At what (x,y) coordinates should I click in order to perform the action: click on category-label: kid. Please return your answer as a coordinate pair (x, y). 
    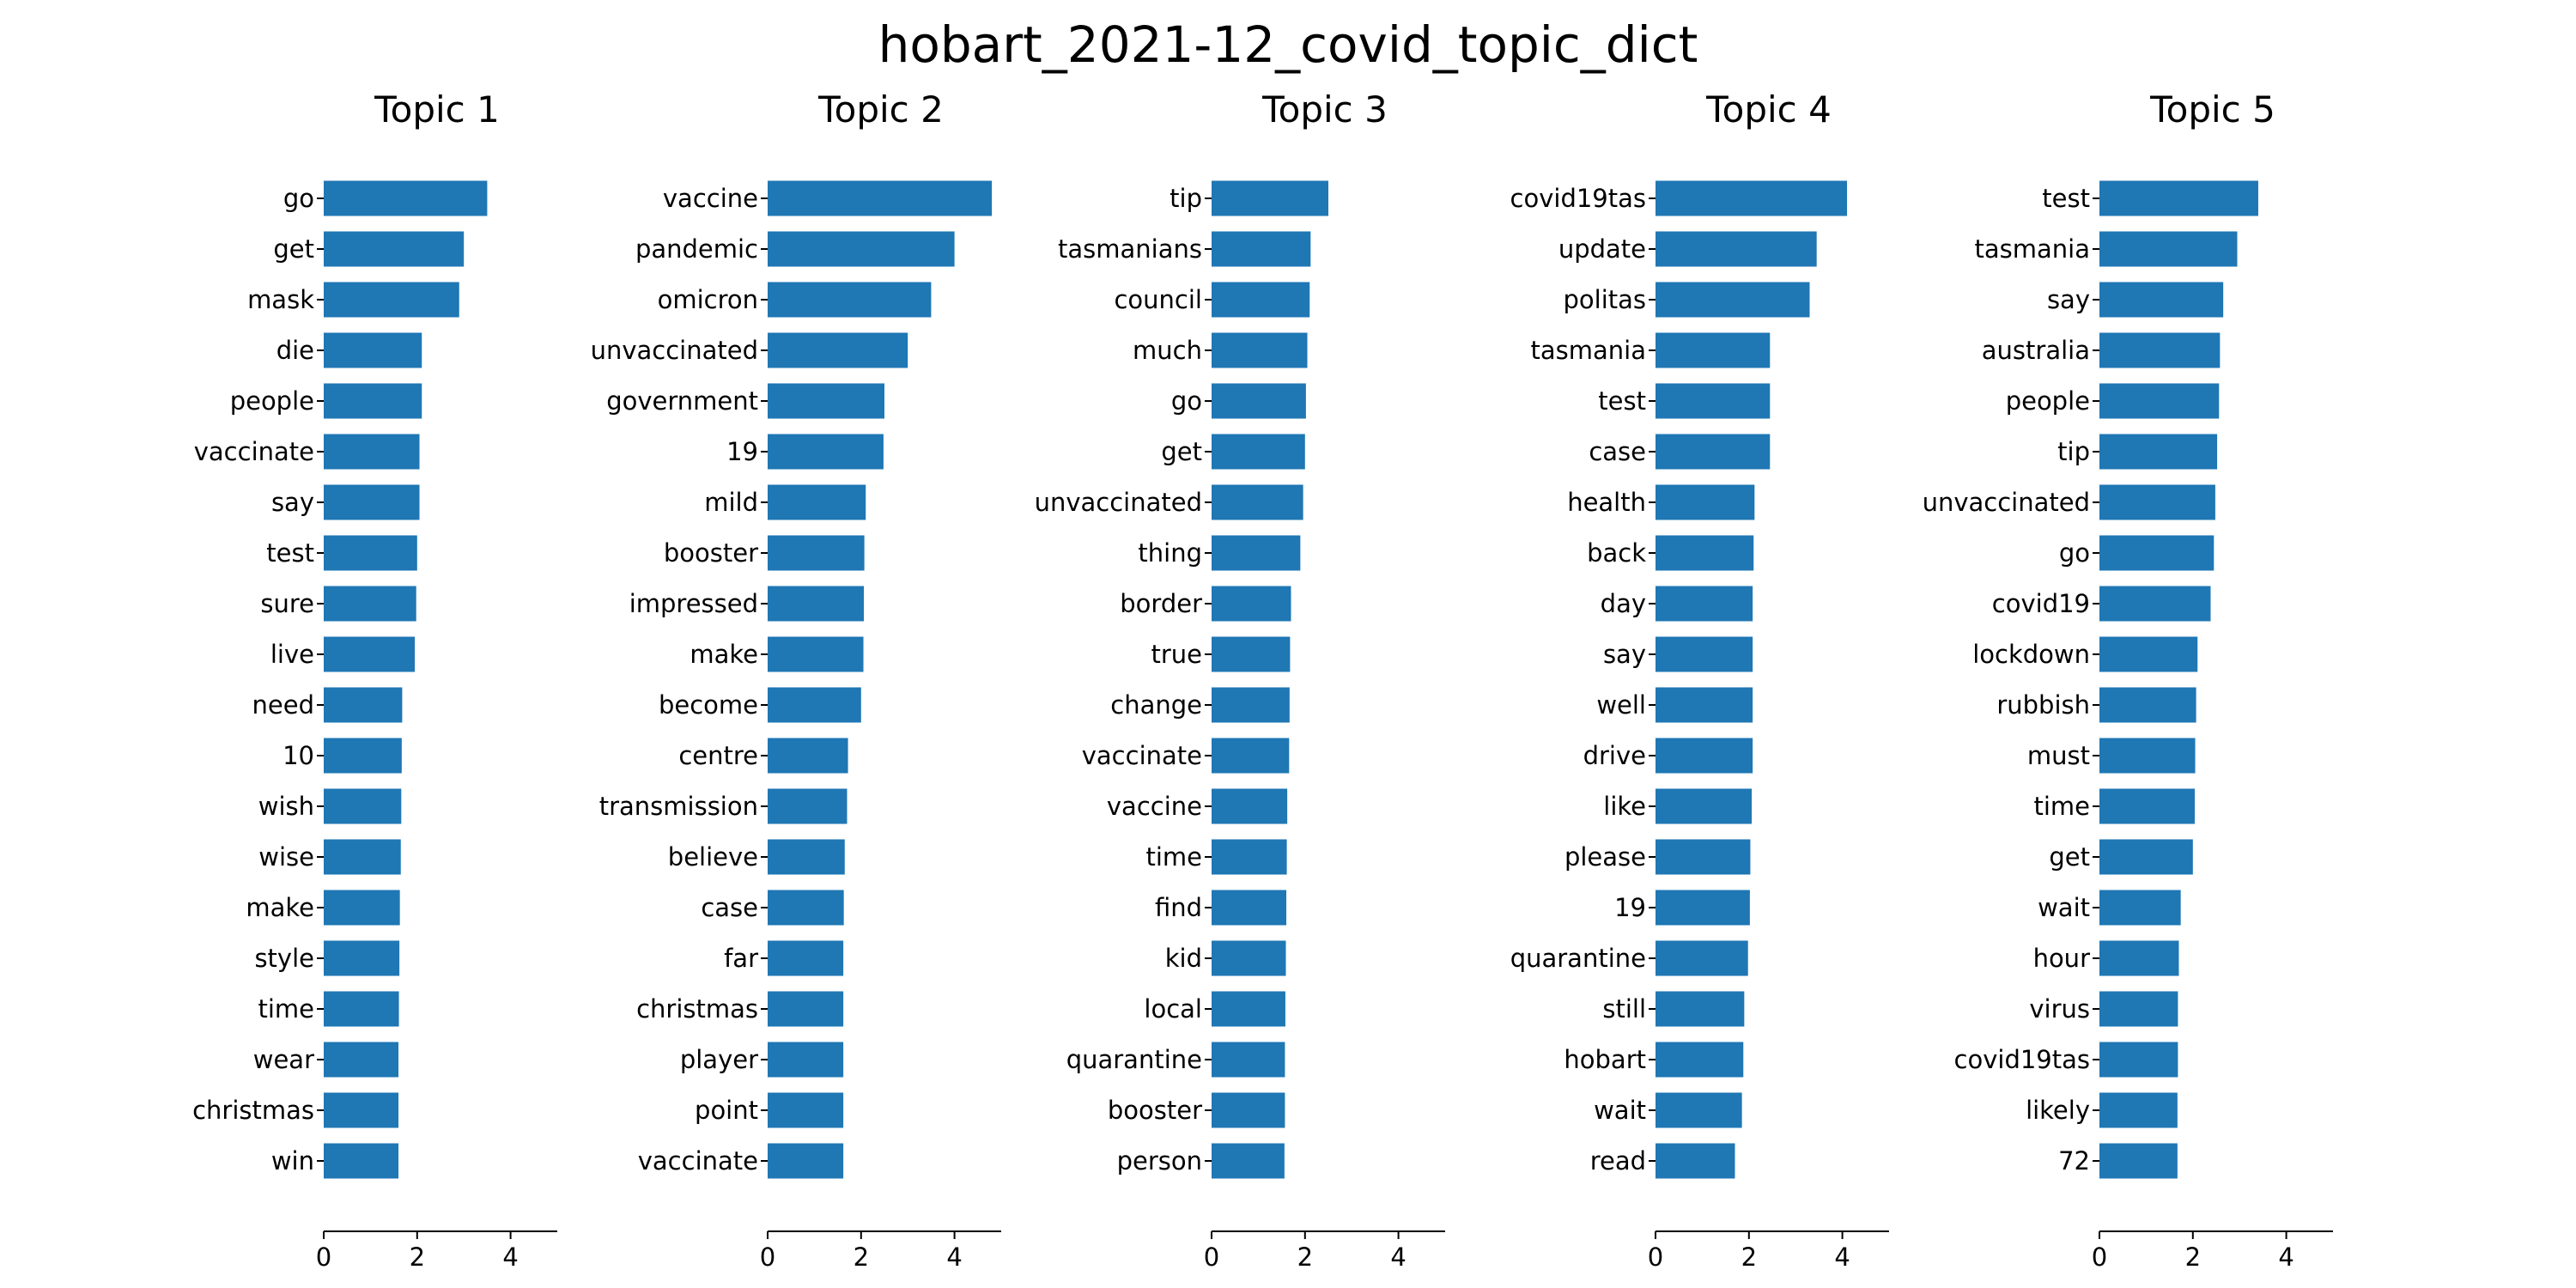
    Looking at the image, I should click on (1184, 958).